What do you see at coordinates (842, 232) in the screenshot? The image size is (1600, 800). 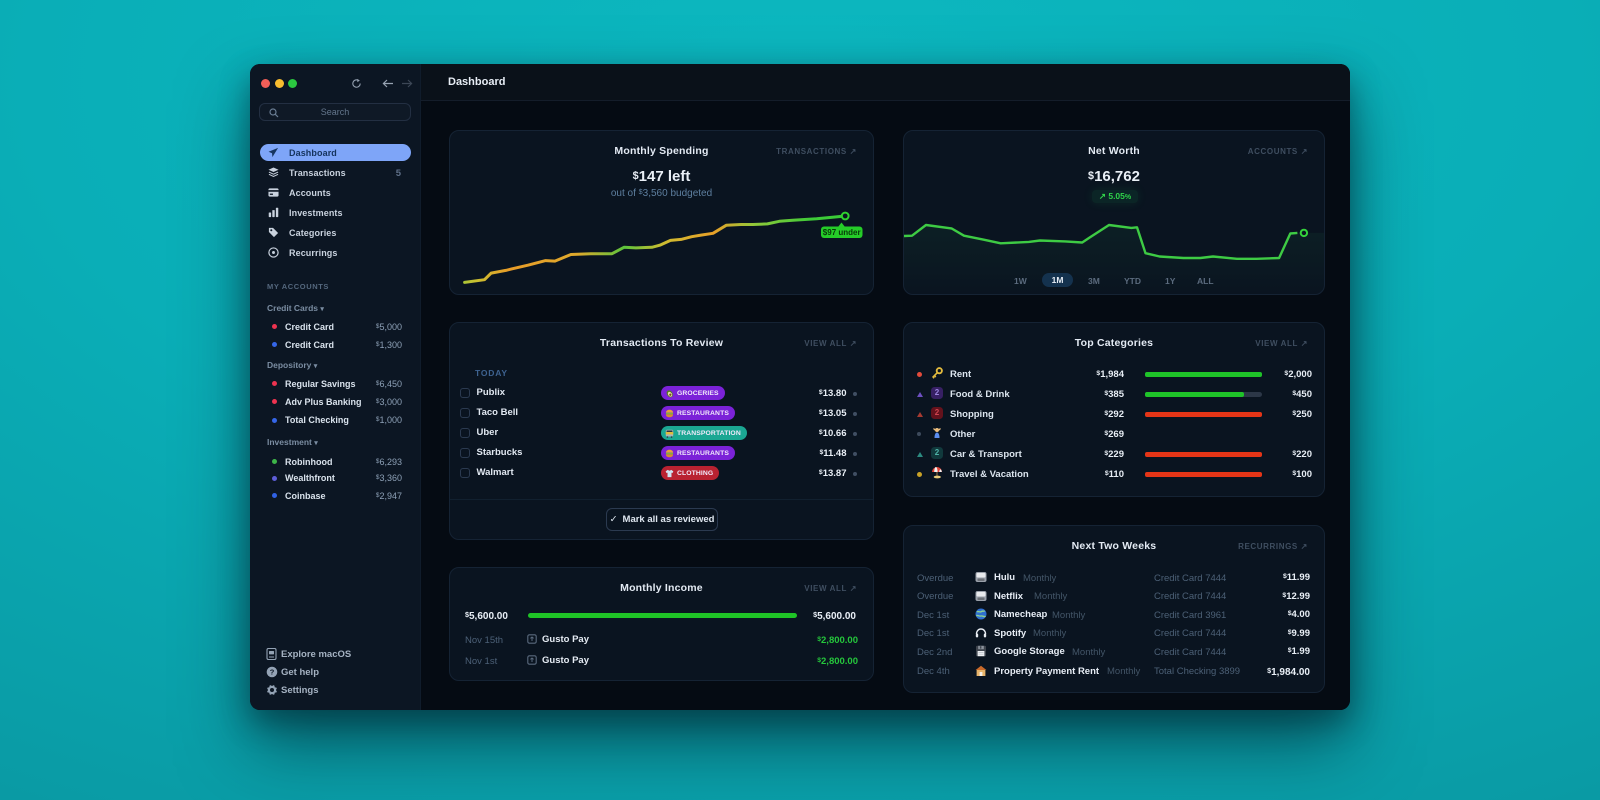 I see `svg-text: $97 under` at bounding box center [842, 232].